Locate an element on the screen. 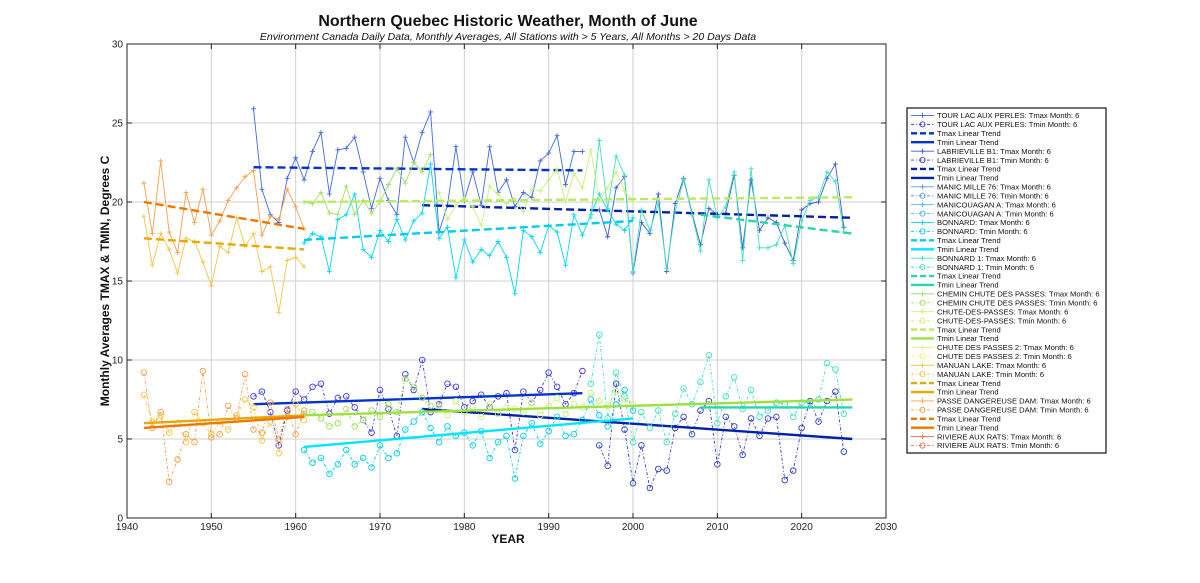 Image resolution: width=1200 pixels, height=583 pixels. x-tick-label: 2020 is located at coordinates (802, 527).